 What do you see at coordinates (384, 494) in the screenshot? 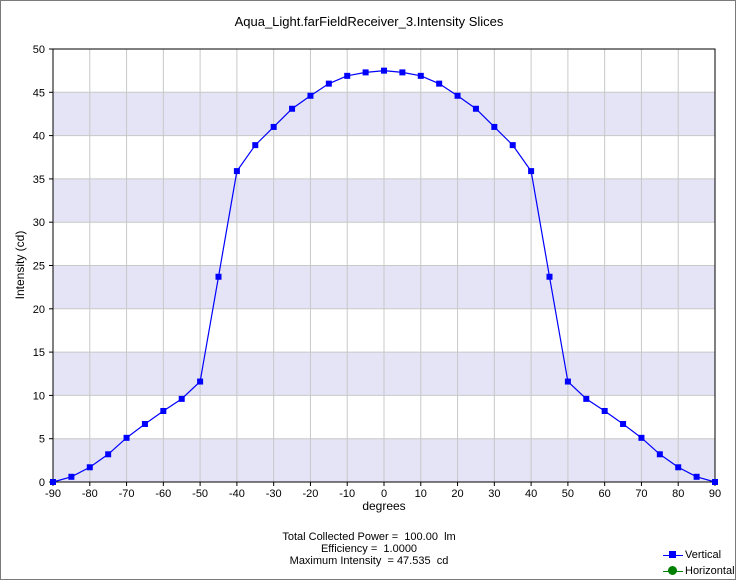
I see `x-tick-label: 0` at bounding box center [384, 494].